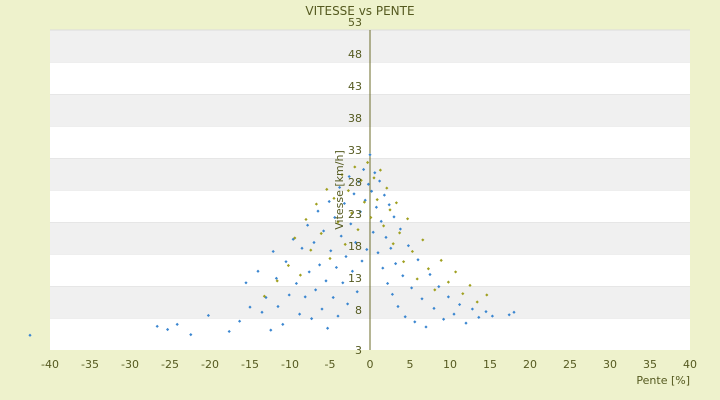 This screenshot has width=720, height=400. I want to click on x-axis-label: Pente [%], so click(663, 380).